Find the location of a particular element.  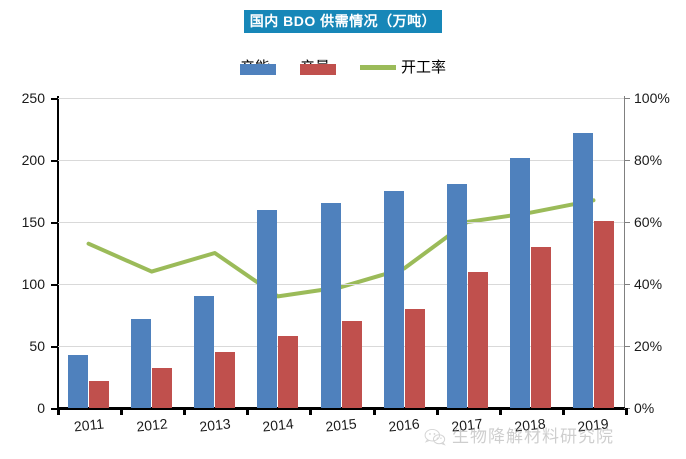

bar-产量-2012 is located at coordinates (162, 388).